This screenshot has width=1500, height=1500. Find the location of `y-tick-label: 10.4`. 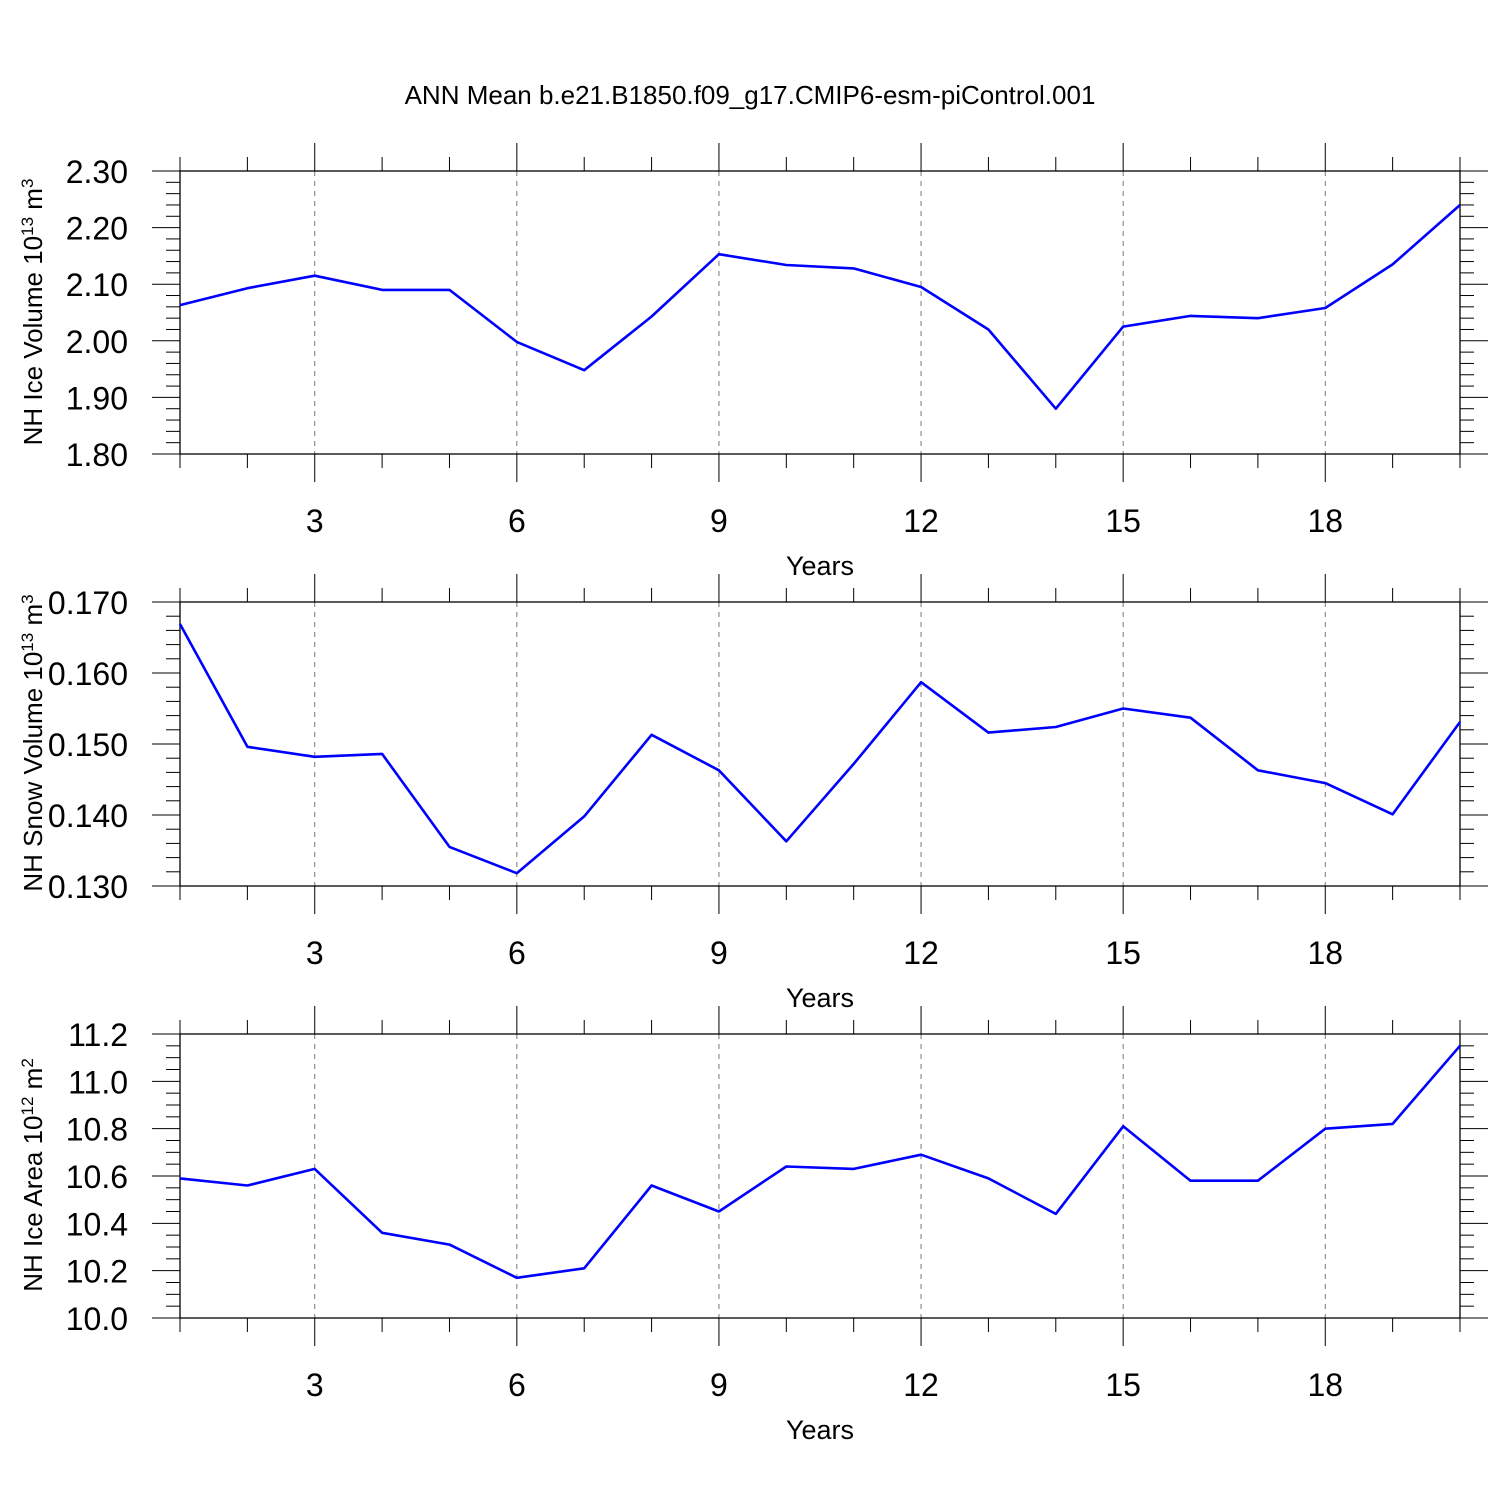

y-tick-label: 10.4 is located at coordinates (97, 1224).